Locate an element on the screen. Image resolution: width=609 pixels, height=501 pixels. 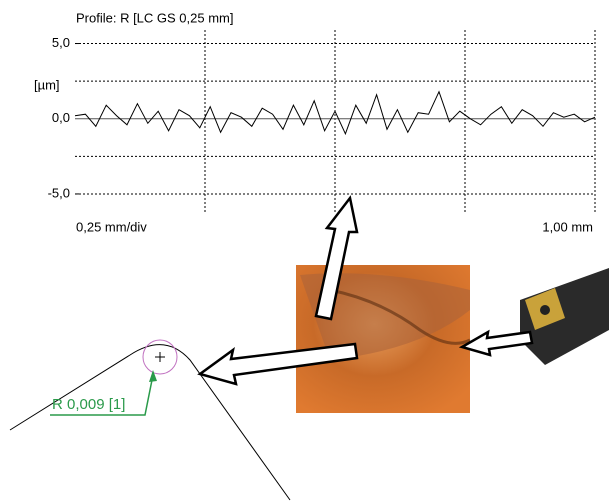
y-tick-label: 0,0 is located at coordinates (61, 117).